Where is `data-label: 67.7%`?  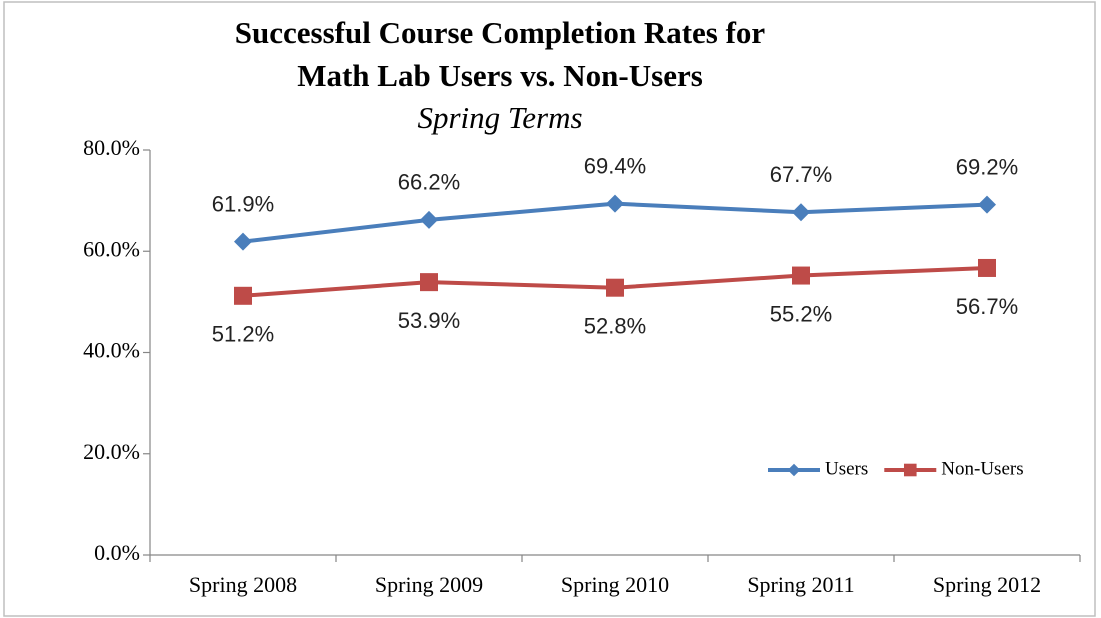 data-label: 67.7% is located at coordinates (801, 174).